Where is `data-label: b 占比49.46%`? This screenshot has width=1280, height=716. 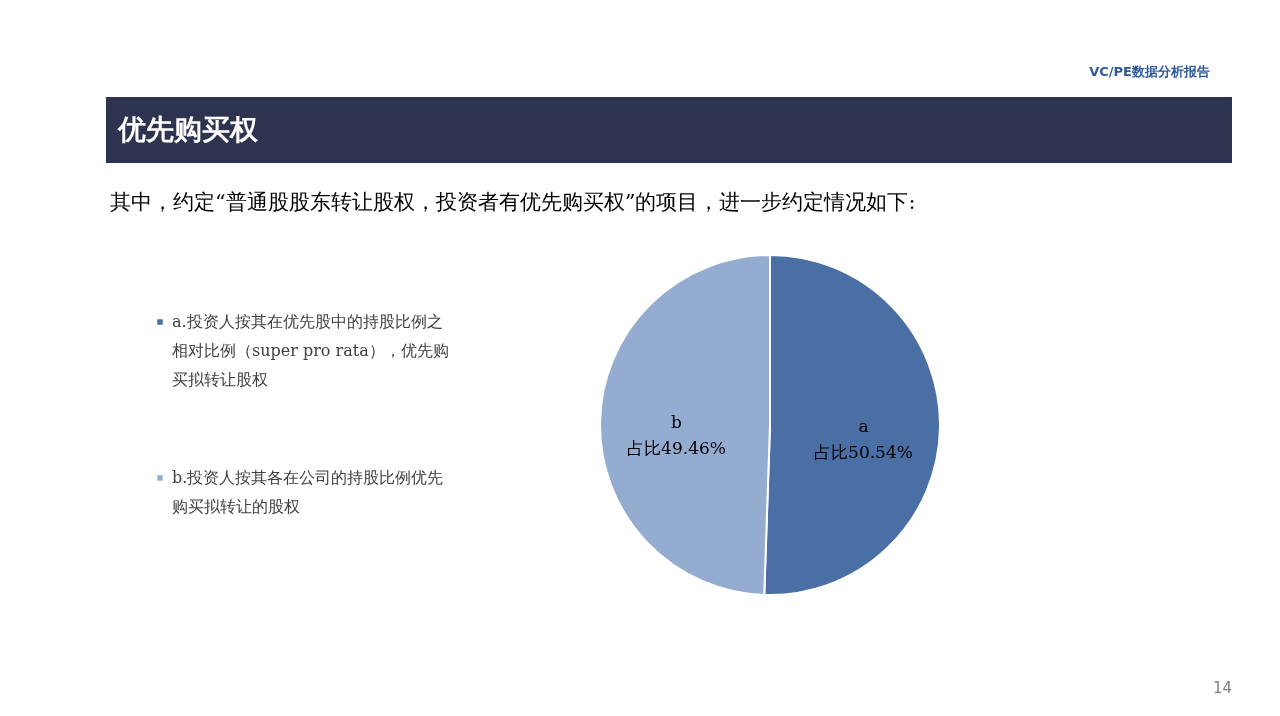 data-label: b 占比49.46% is located at coordinates (676, 435).